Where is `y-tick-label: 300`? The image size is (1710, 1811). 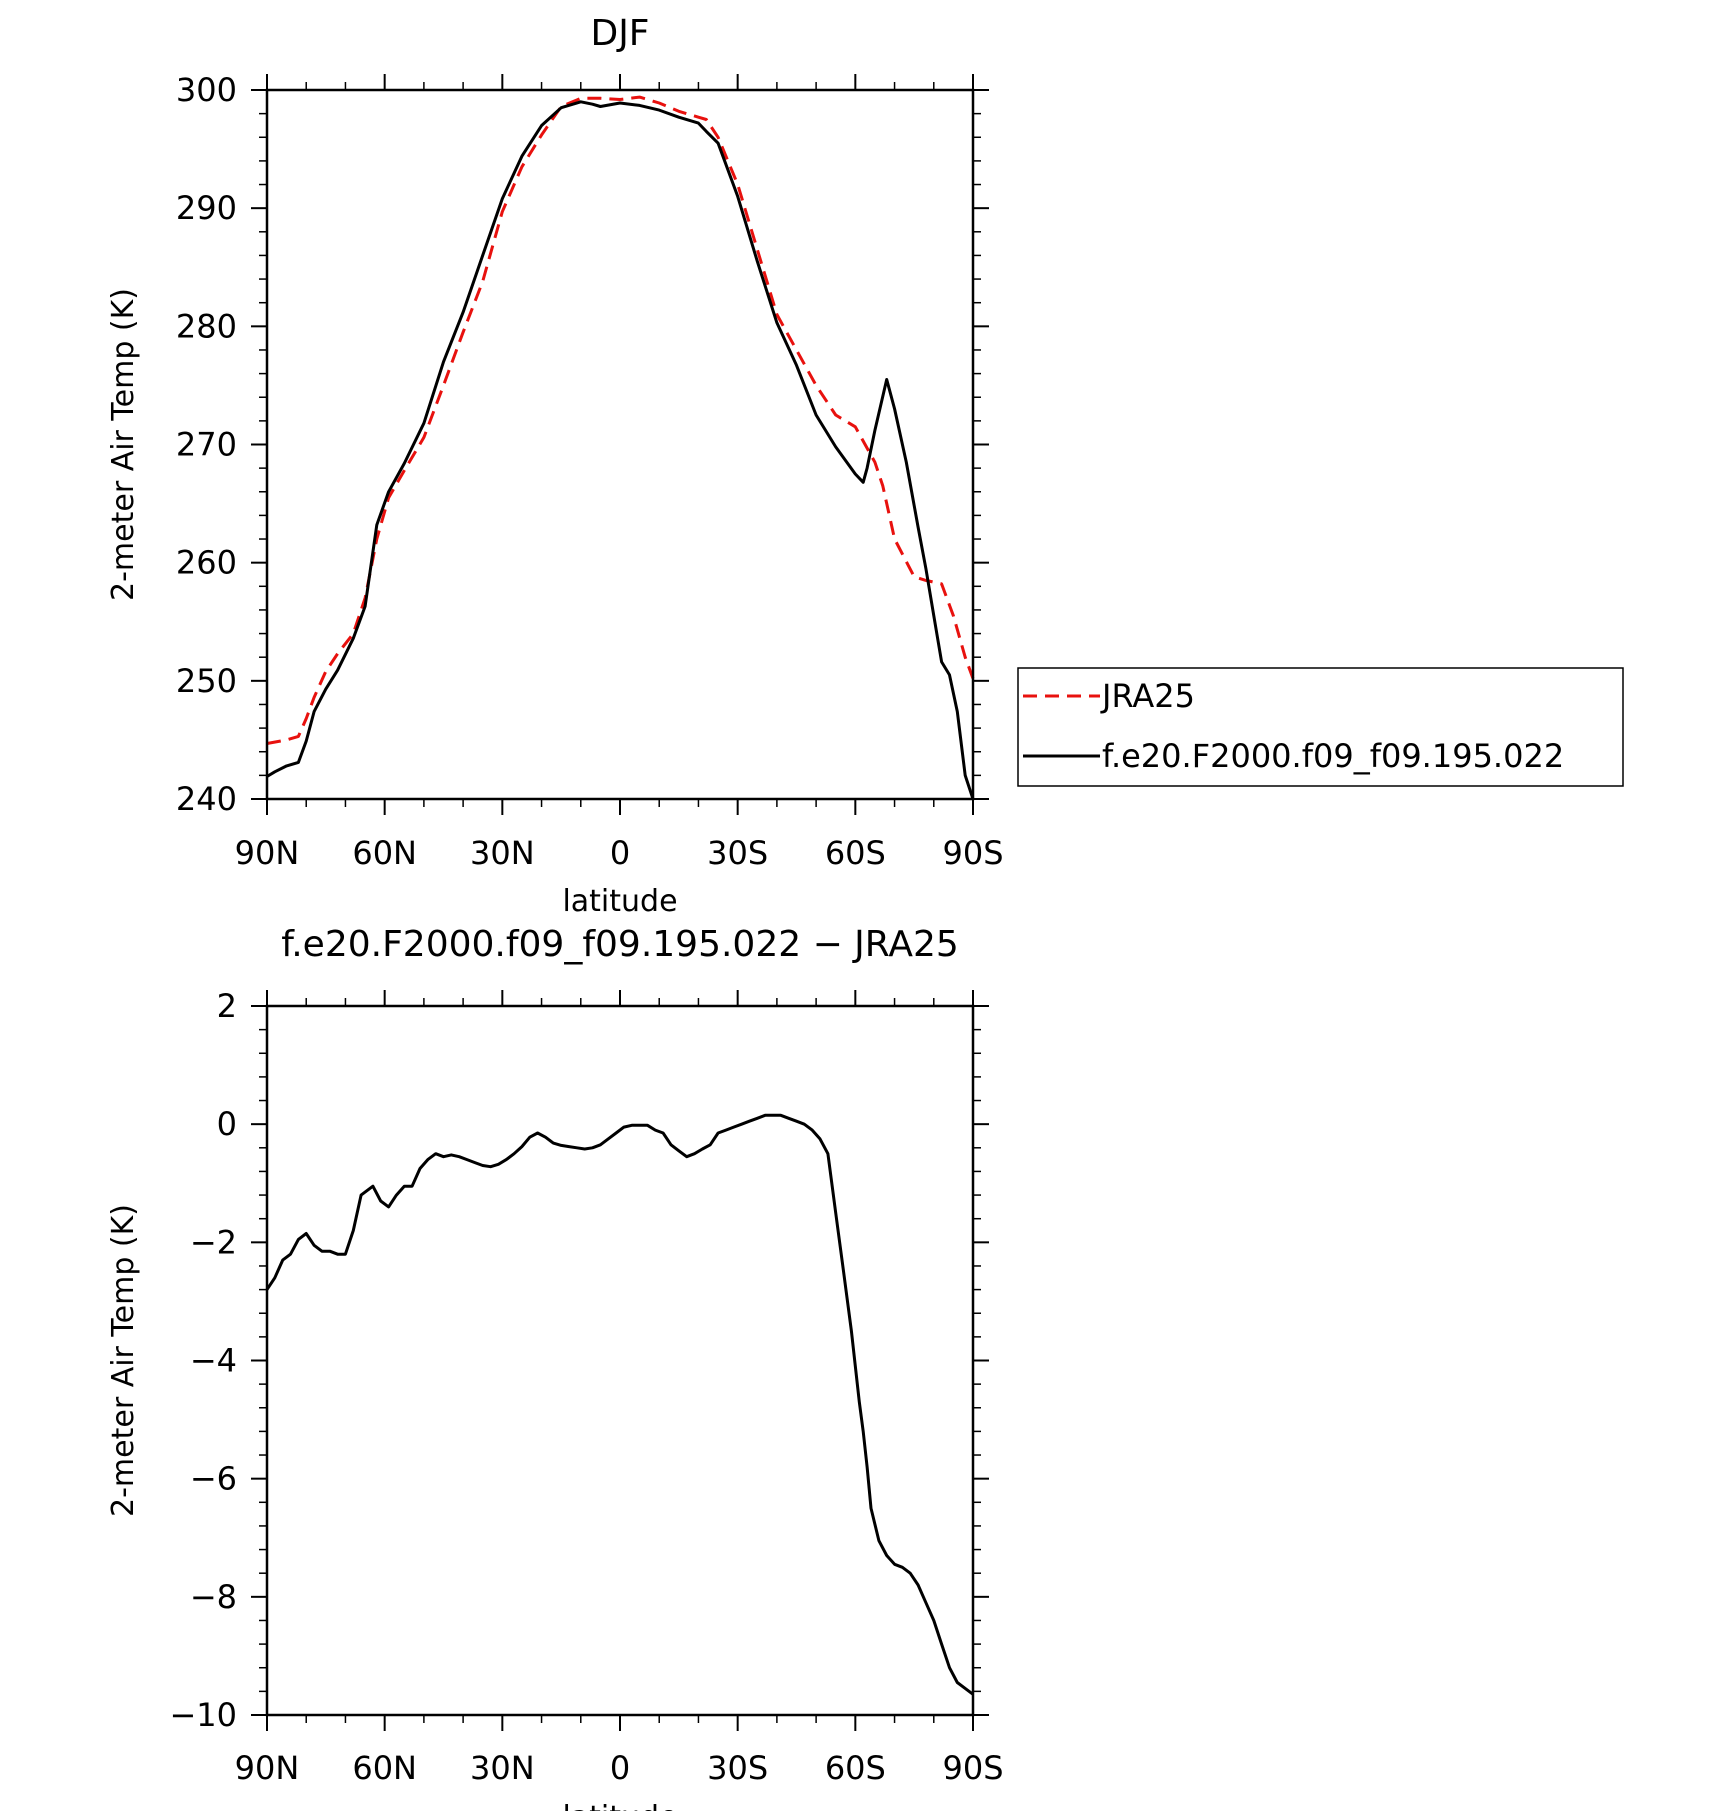 y-tick-label: 300 is located at coordinates (206, 90).